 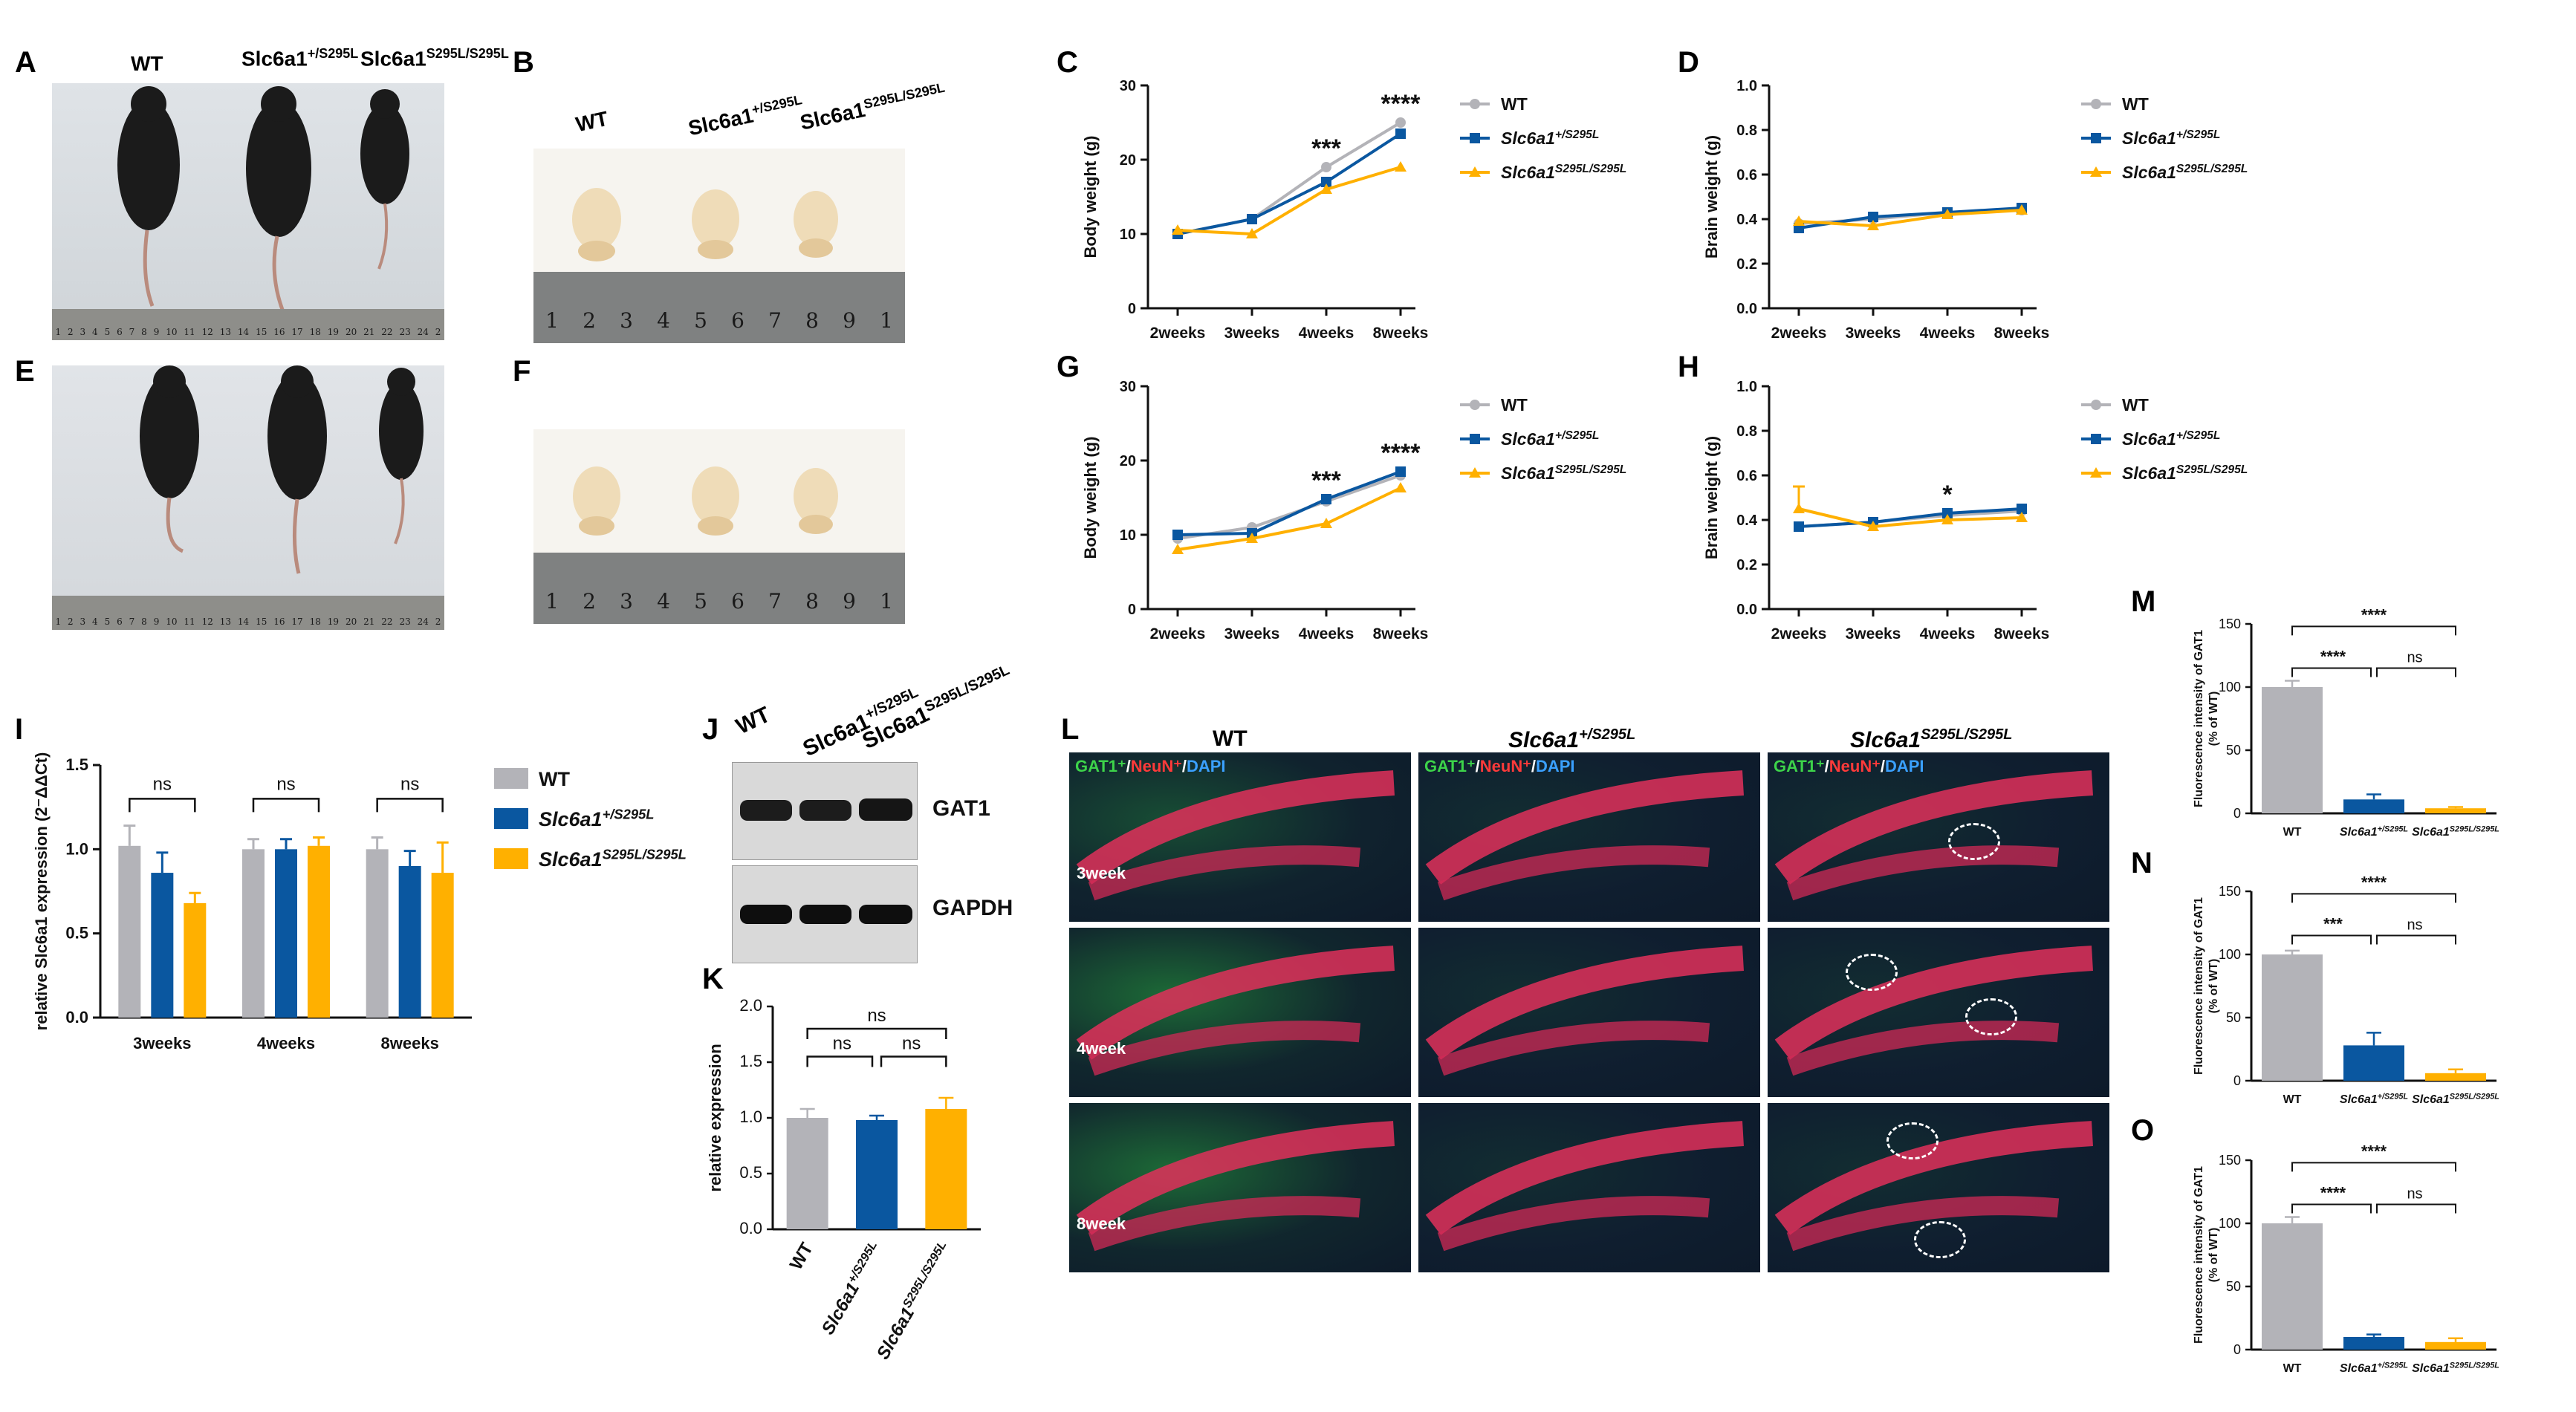 What do you see at coordinates (1101, 1223) in the screenshot?
I see `week-label: 8week` at bounding box center [1101, 1223].